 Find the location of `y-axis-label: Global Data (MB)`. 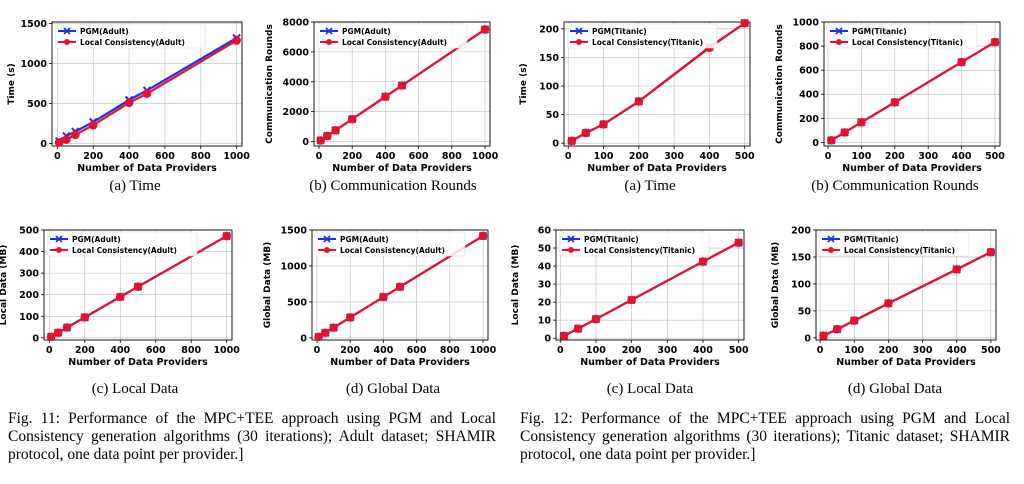

y-axis-label: Global Data (MB) is located at coordinates (776, 285).